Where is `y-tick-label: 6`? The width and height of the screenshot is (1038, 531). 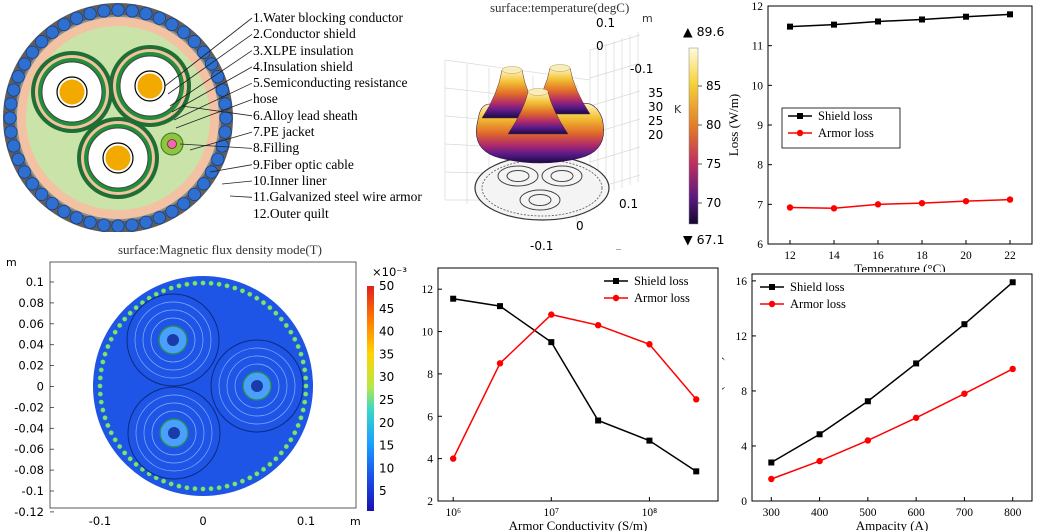 y-tick-label: 6 is located at coordinates (760, 245).